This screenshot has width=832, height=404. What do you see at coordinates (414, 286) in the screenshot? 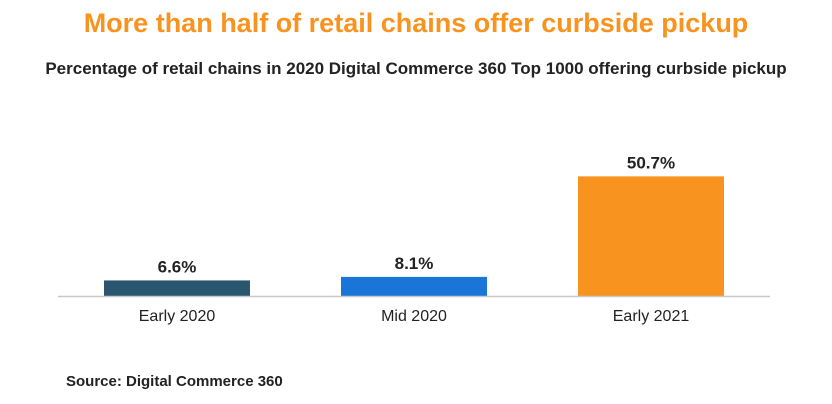
I see `bar-mid-2020` at bounding box center [414, 286].